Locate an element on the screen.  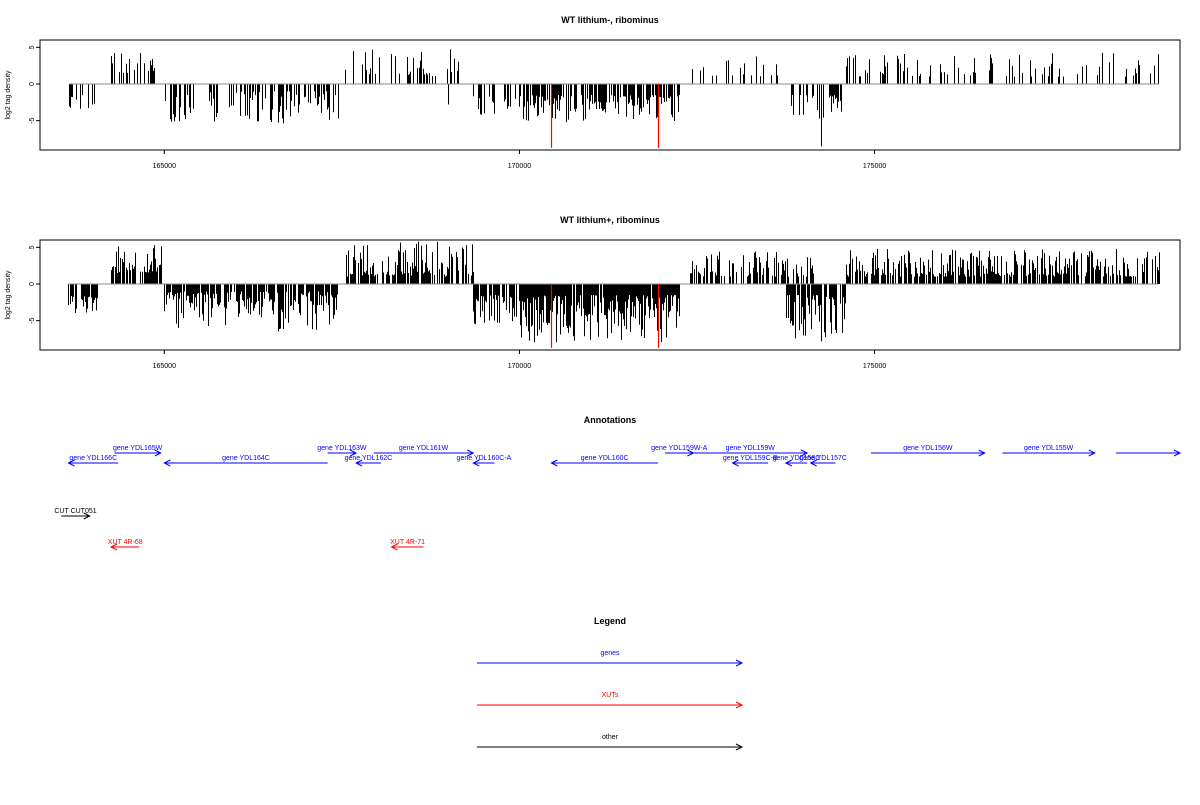
feature-label: XUT 4R-68 is located at coordinates (125, 542).